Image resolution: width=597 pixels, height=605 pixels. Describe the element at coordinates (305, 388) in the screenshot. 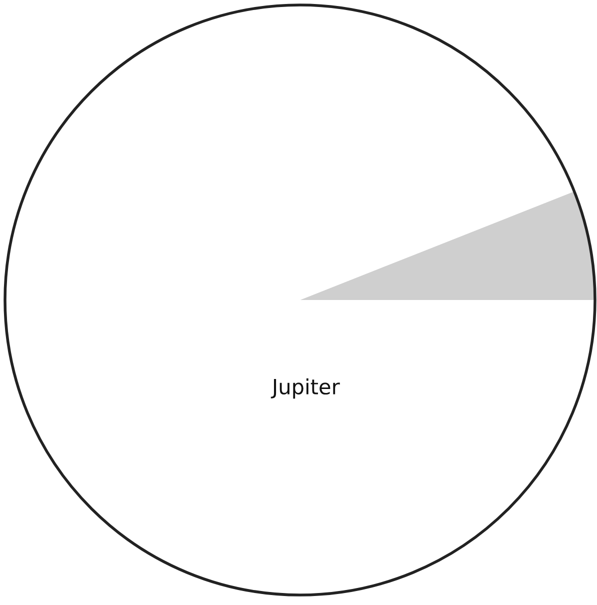

I see `slice-label: Jupiter` at that location.